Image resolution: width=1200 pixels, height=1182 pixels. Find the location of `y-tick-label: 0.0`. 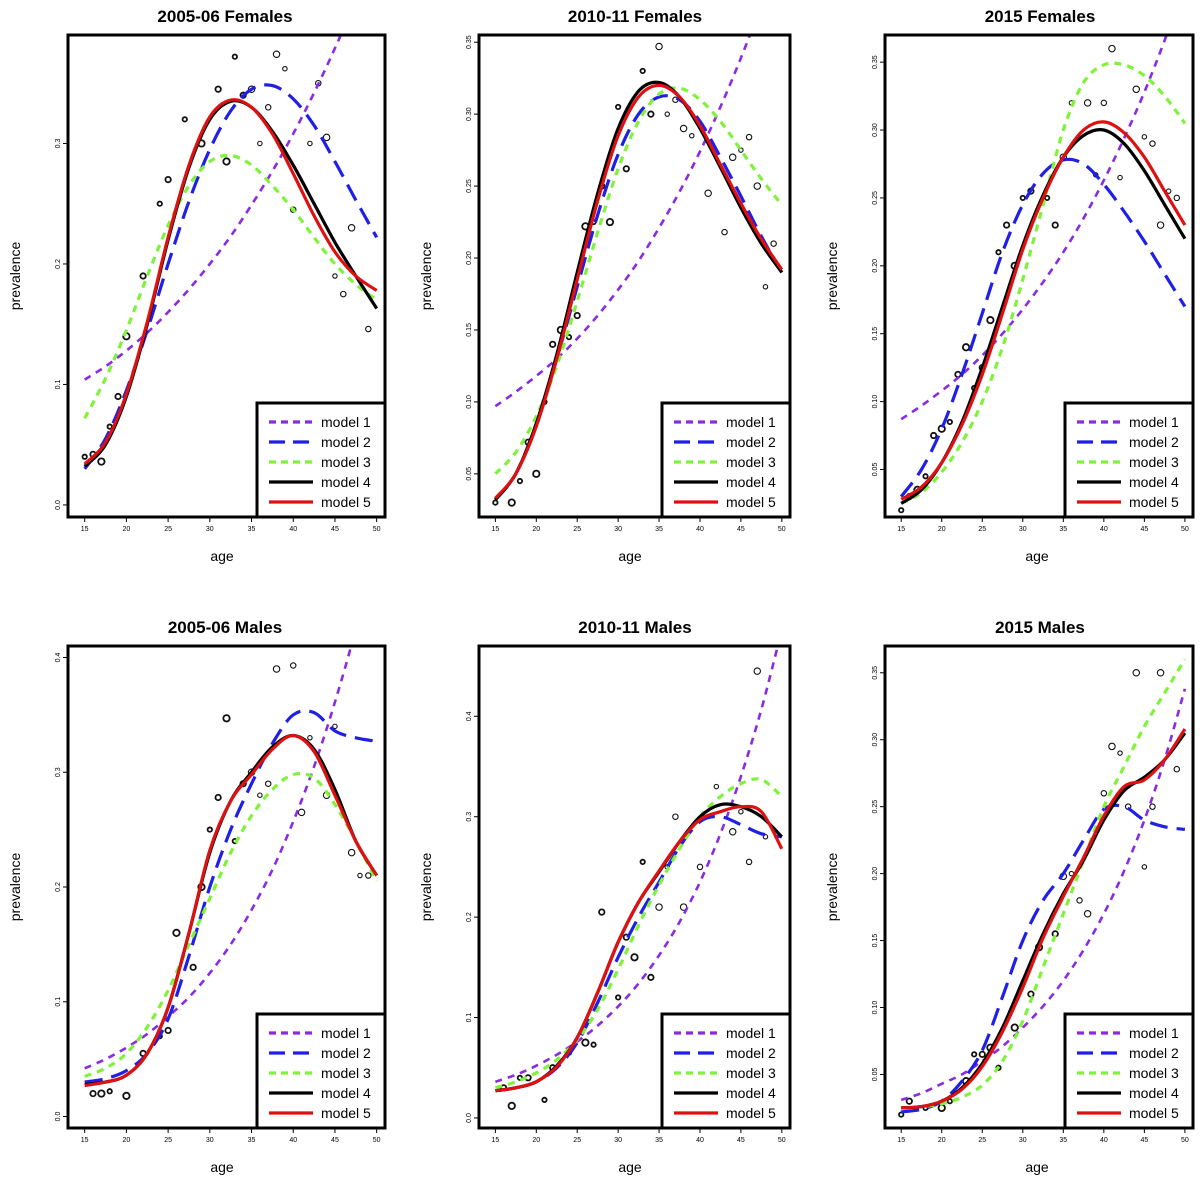

y-tick-label: 0.0 is located at coordinates (58, 505).